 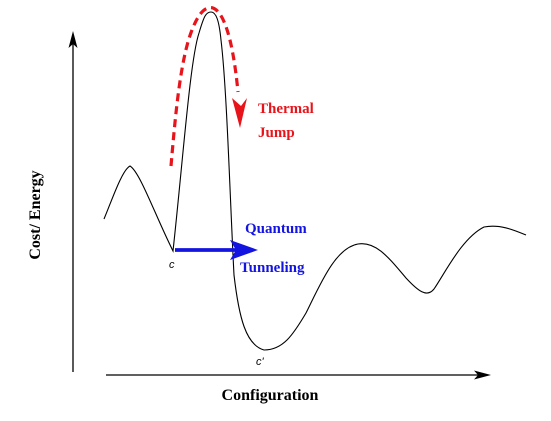 What do you see at coordinates (260, 362) in the screenshot?
I see `global-min-label: c'` at bounding box center [260, 362].